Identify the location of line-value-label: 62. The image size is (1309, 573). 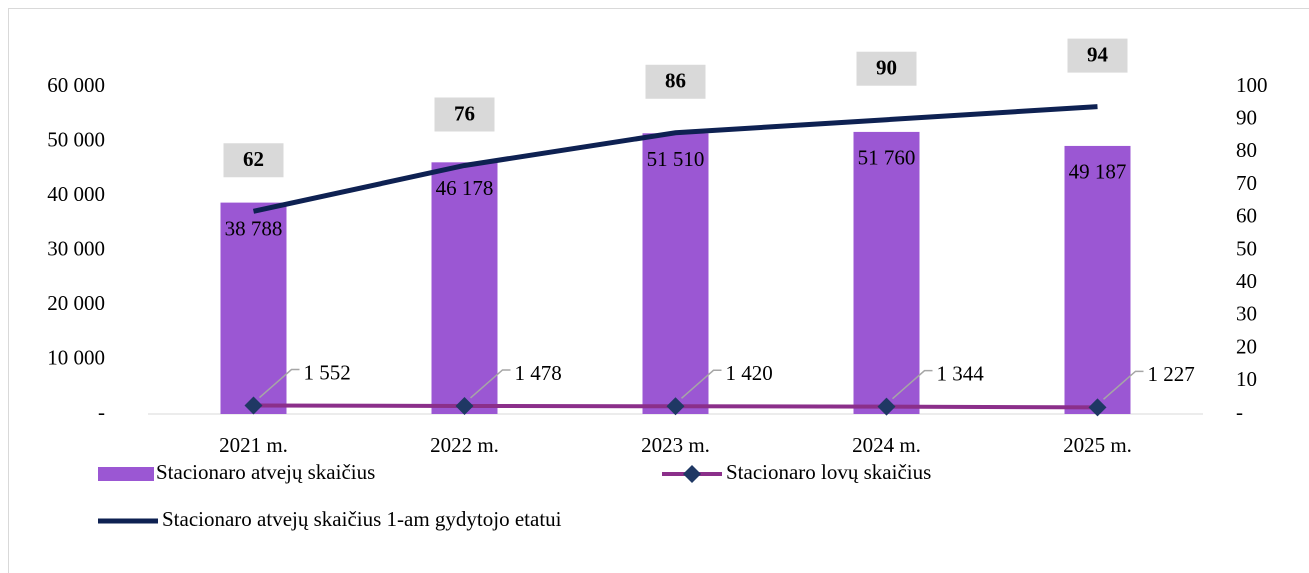
(253, 159).